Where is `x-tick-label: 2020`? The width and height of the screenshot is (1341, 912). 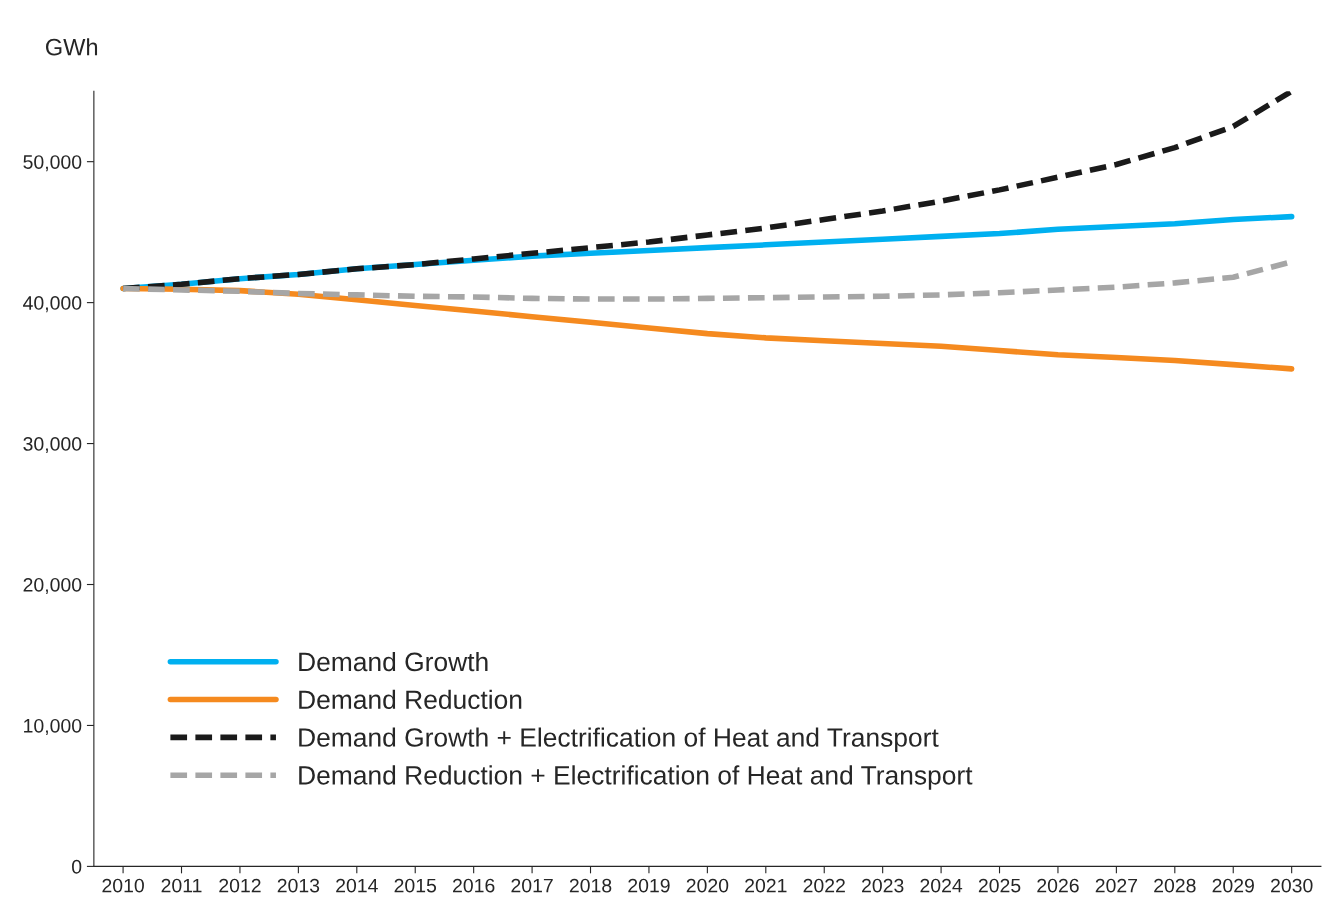
x-tick-label: 2020 is located at coordinates (707, 885).